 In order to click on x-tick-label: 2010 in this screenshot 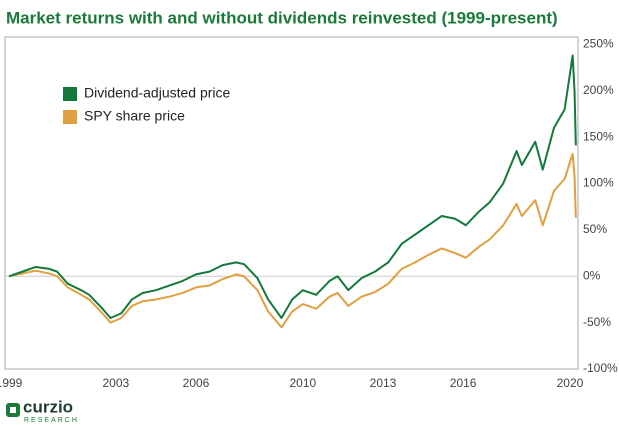, I will do `click(303, 383)`.